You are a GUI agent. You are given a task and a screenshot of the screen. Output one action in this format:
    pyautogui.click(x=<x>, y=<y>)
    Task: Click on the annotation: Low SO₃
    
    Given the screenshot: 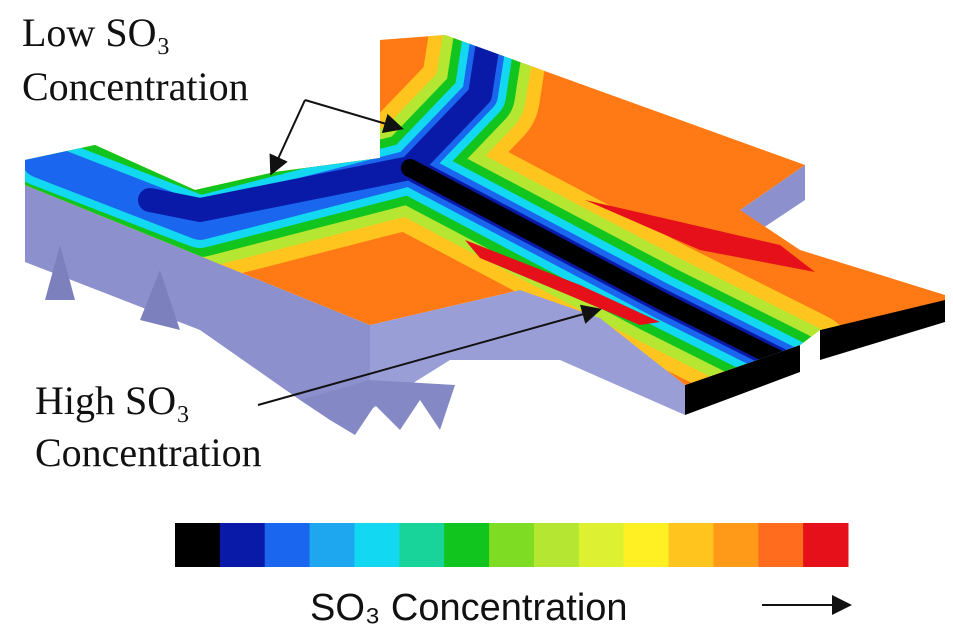 What is the action you would take?
    pyautogui.click(x=96, y=32)
    